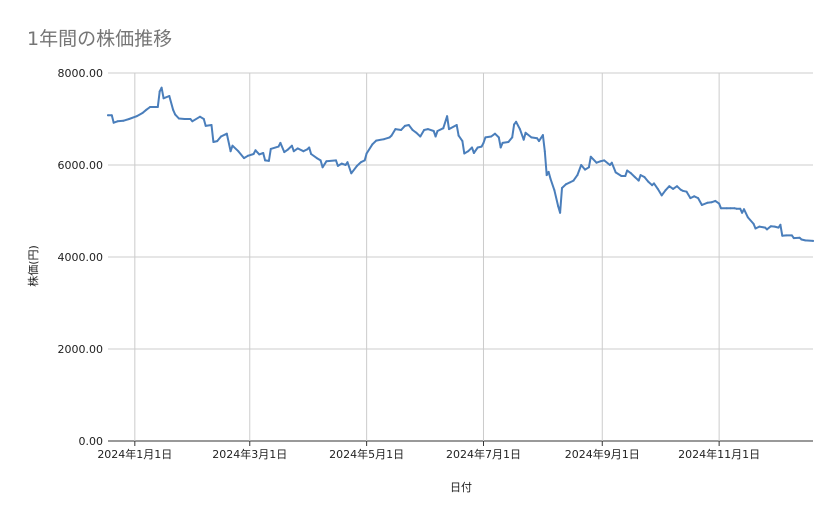  I want to click on y-tick-label: 6000.00, so click(81, 165).